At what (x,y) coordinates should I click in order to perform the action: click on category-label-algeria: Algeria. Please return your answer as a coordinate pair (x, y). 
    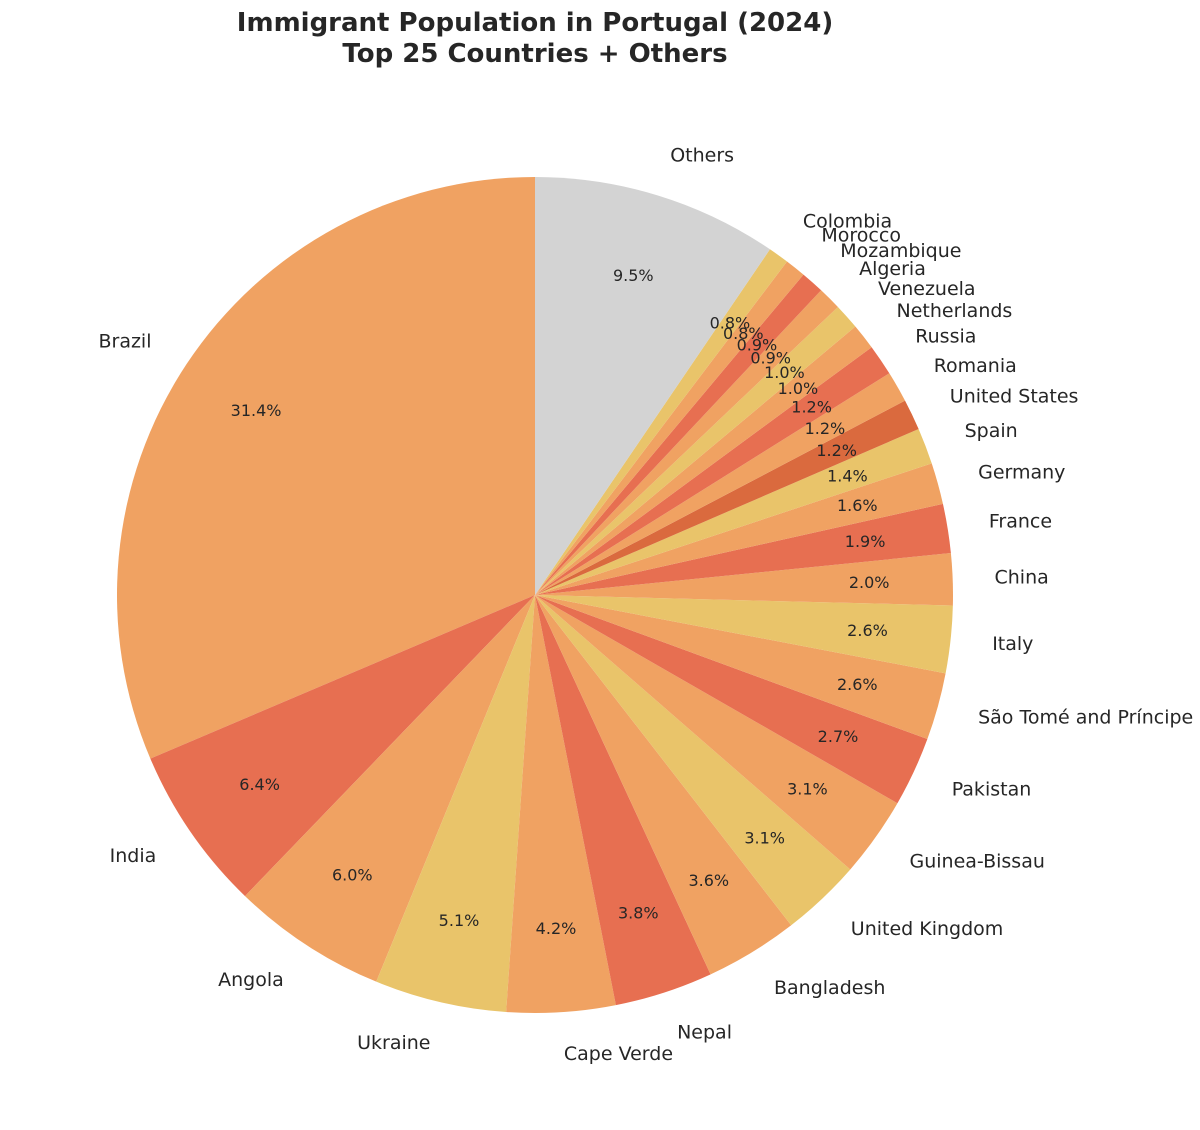
    Looking at the image, I should click on (892, 269).